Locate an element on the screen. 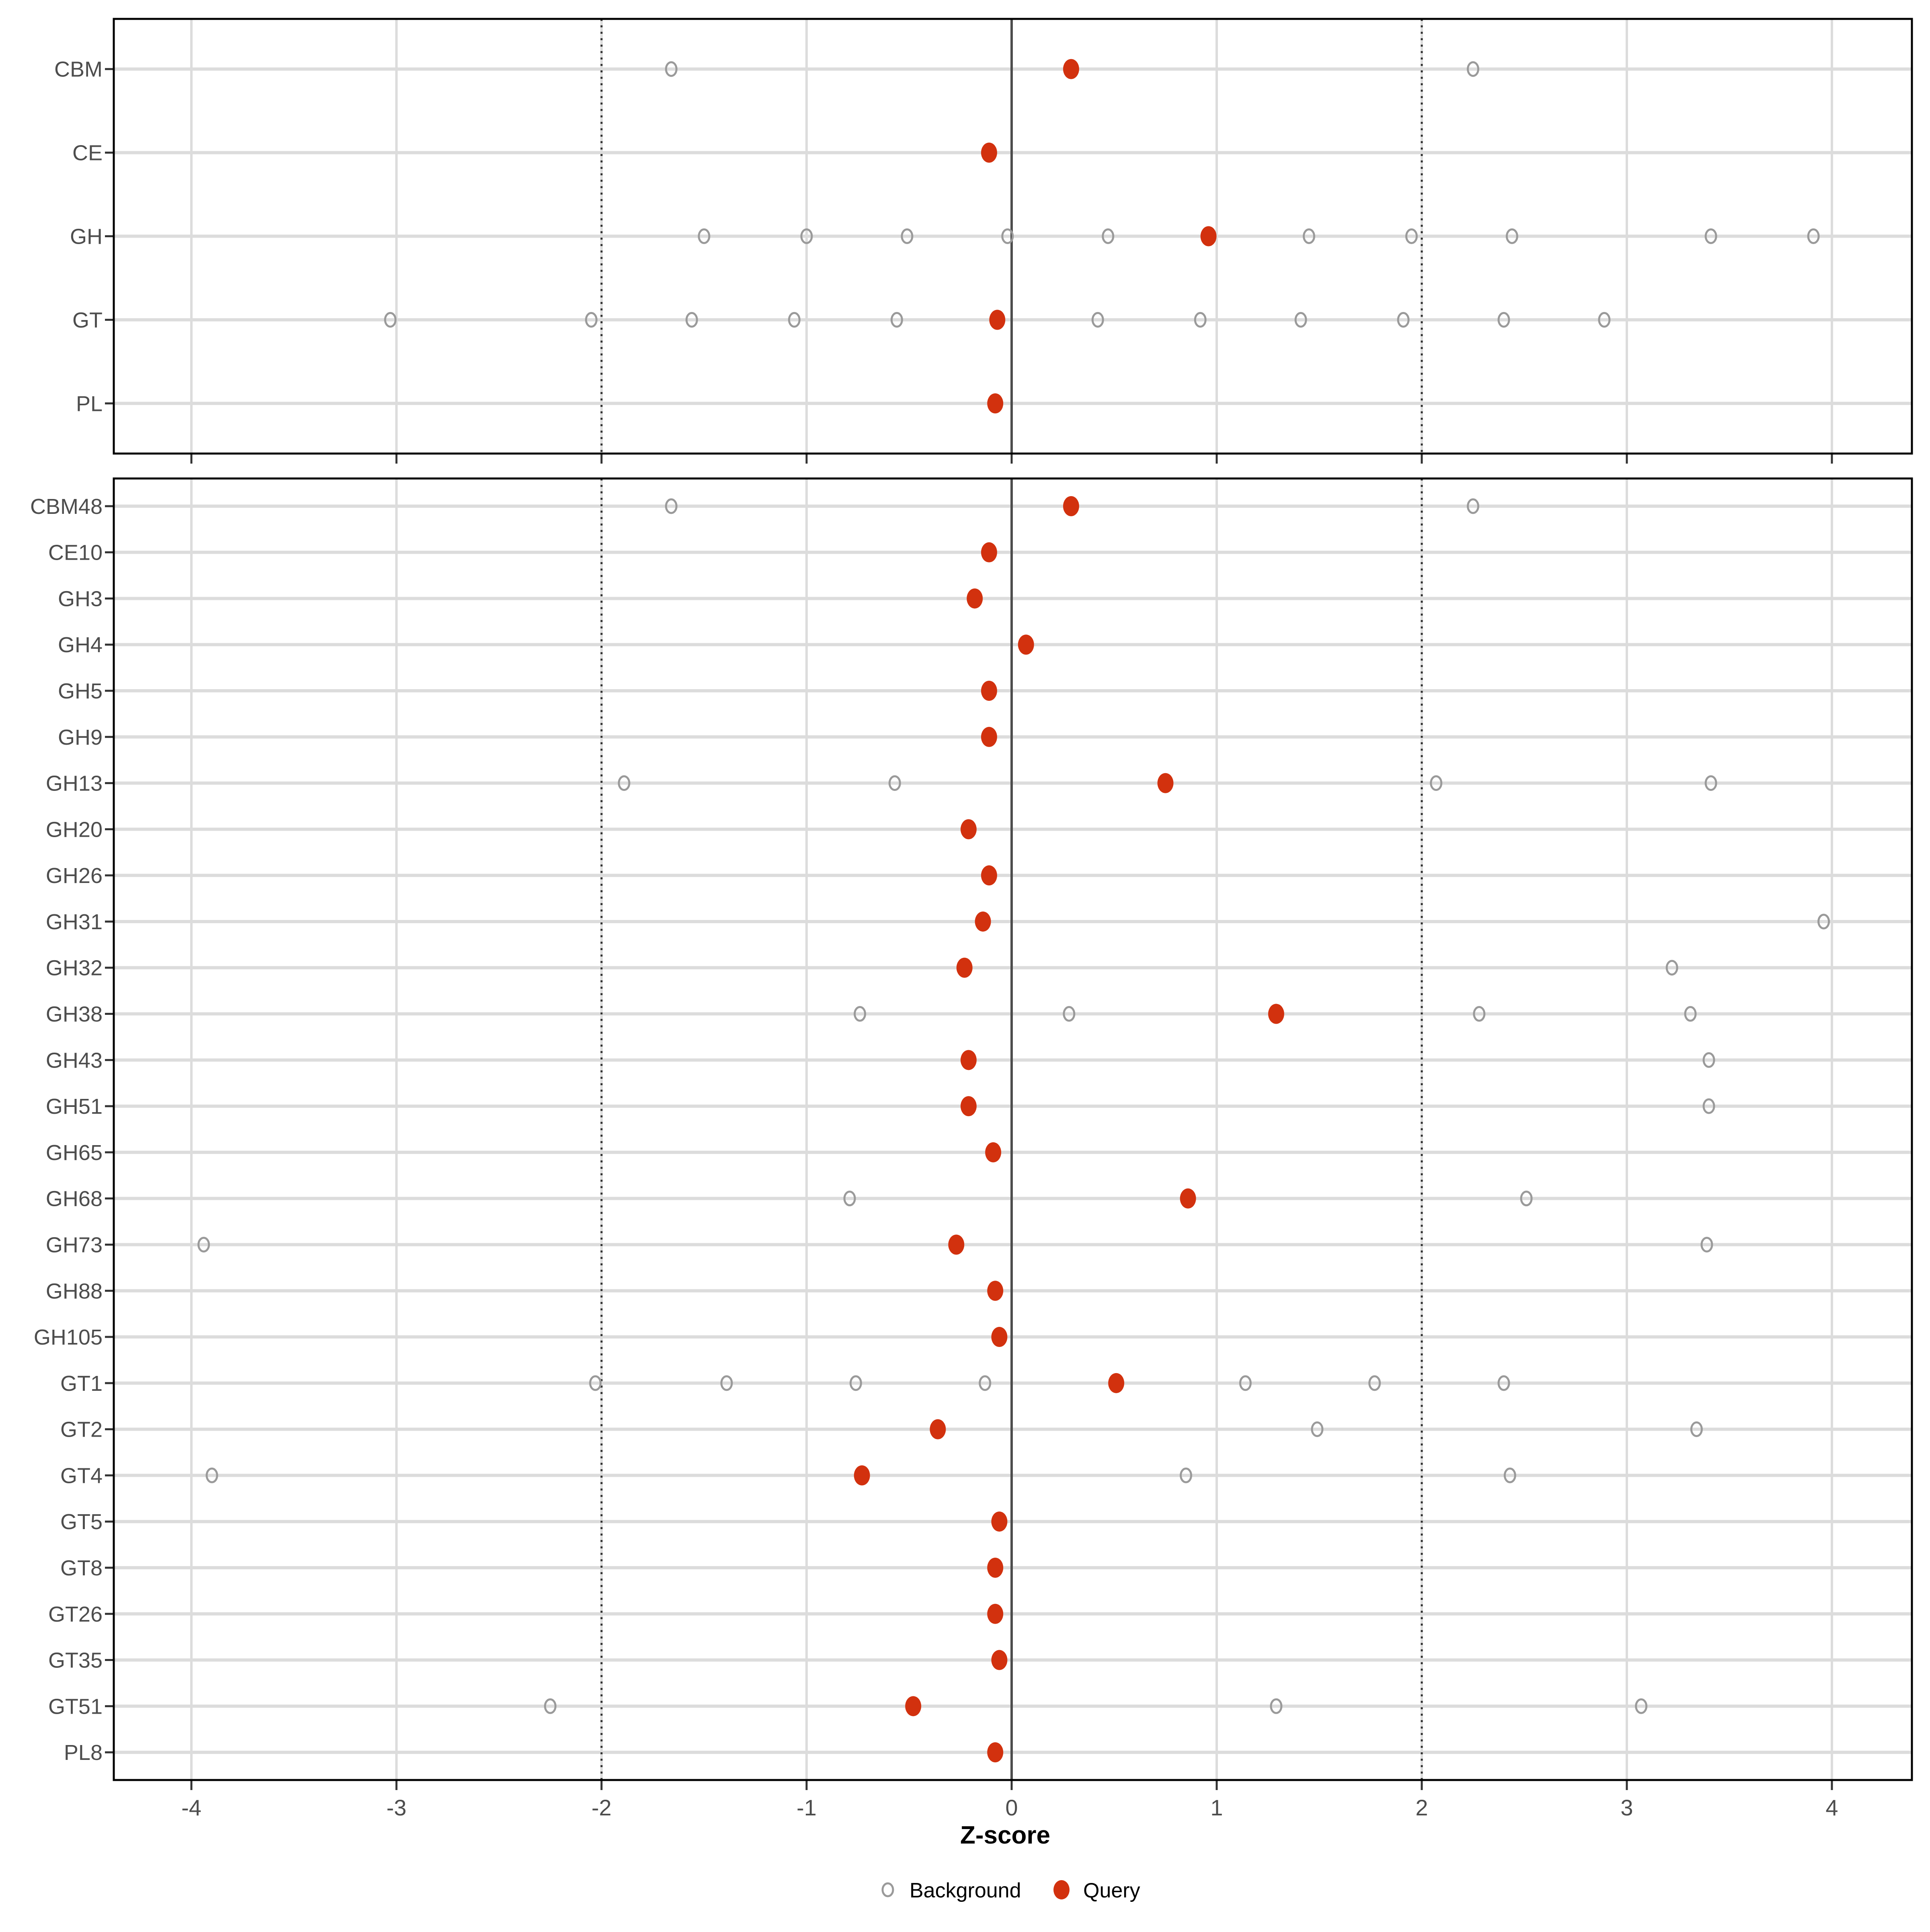  legend-query-marker-icon is located at coordinates (1061, 1889).